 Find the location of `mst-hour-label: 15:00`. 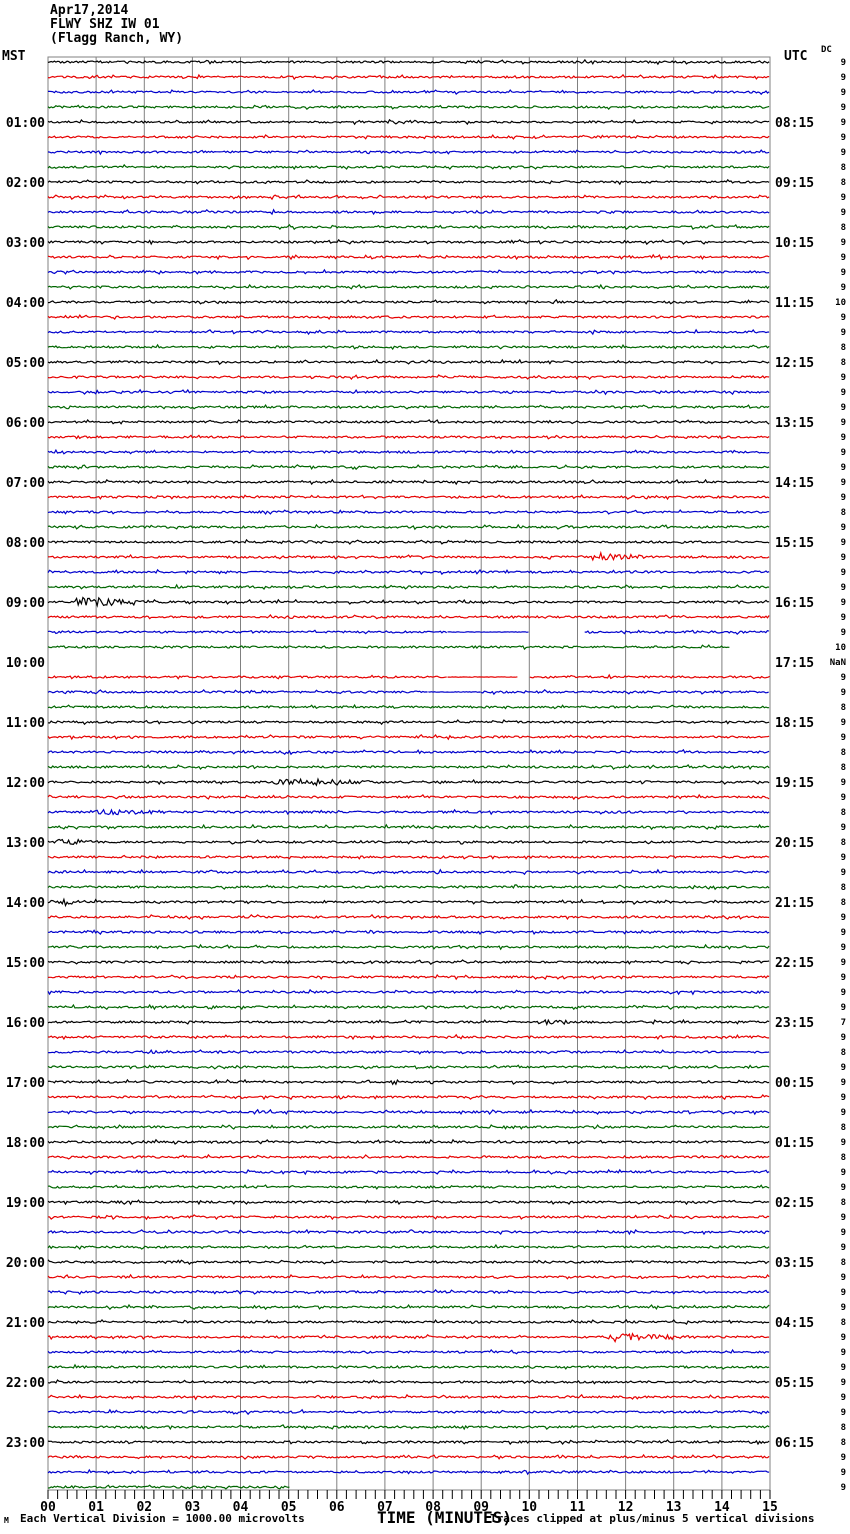

mst-hour-label: 15:00 is located at coordinates (25, 963).